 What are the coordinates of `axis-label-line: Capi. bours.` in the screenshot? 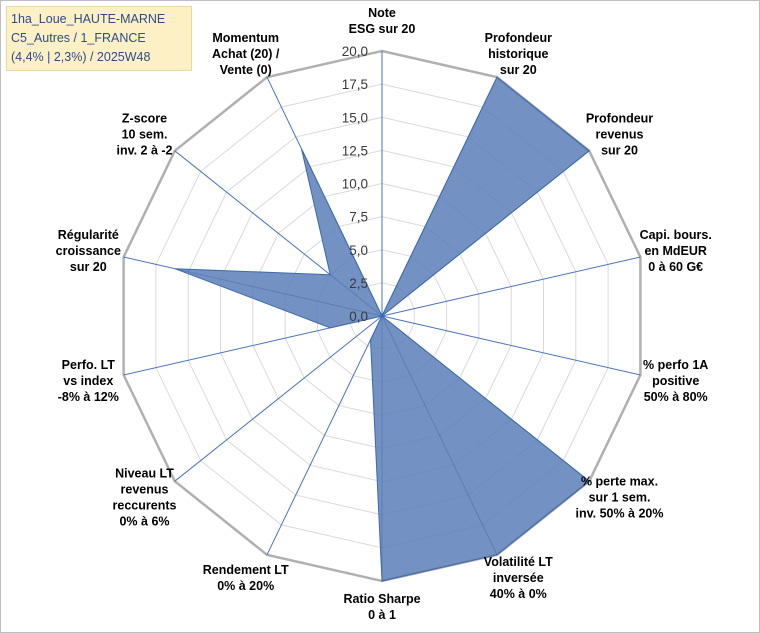 It's located at (676, 235).